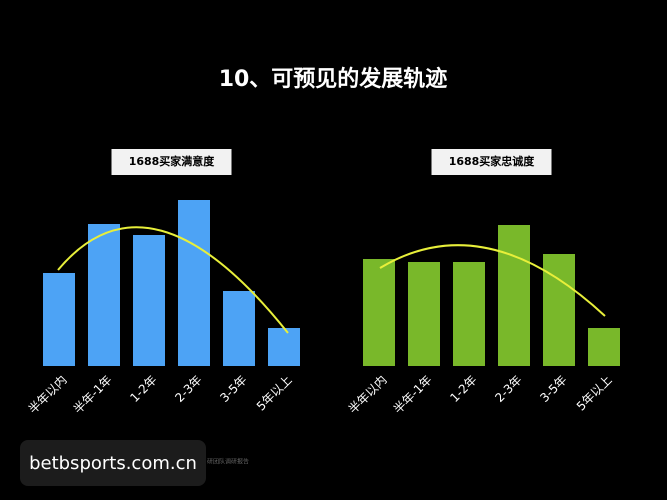 This screenshot has height=500, width=667. I want to click on chart-title: 1688买家满意度, so click(172, 161).